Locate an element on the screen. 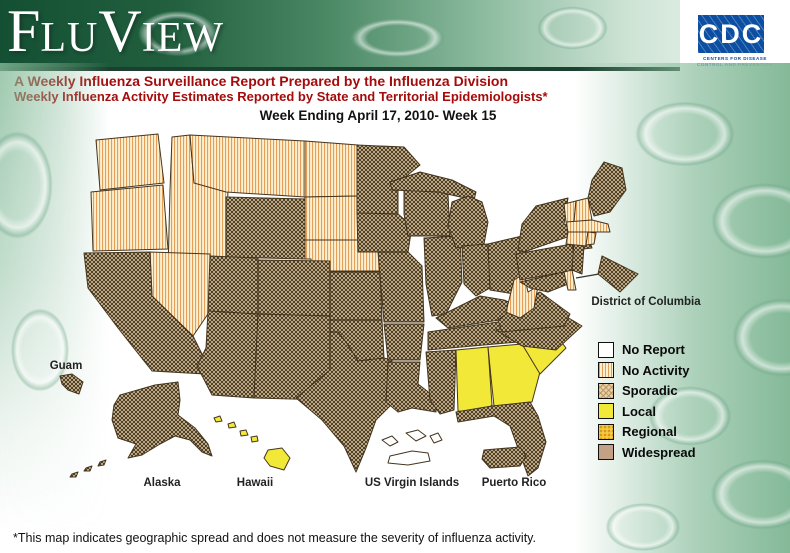  fluview-logo: FLUVIEW is located at coordinates (115, 39).